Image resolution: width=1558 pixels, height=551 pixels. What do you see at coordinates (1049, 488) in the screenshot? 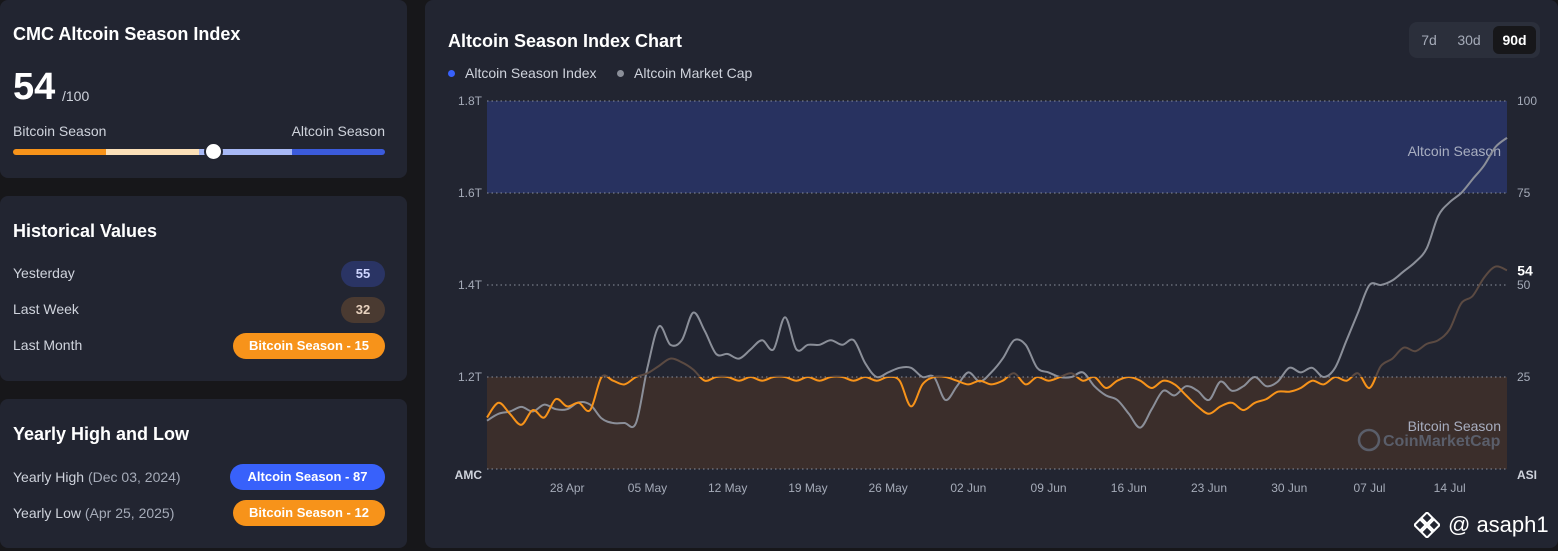
I see `x-axis-tick: 09 Jun` at bounding box center [1049, 488].